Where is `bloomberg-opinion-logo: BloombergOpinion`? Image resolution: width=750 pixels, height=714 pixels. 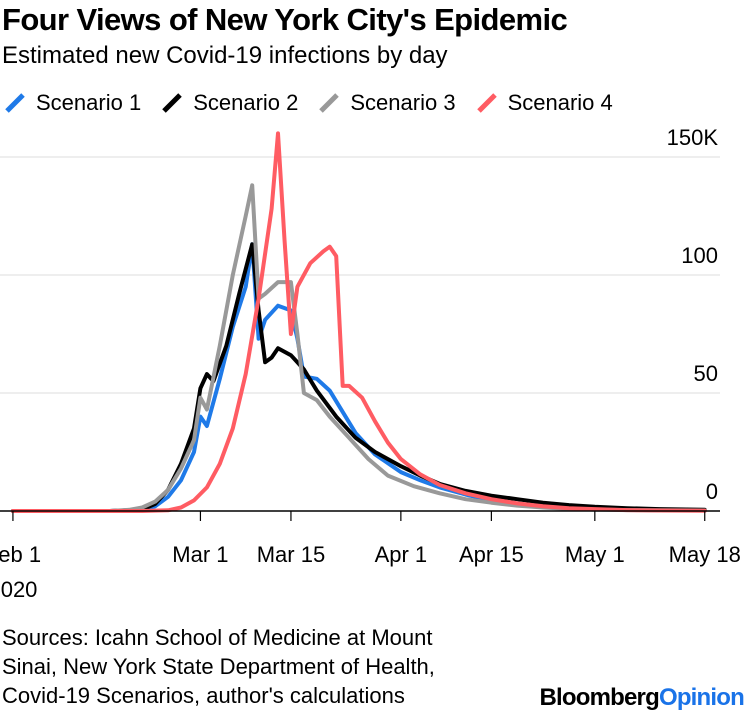 bloomberg-opinion-logo: BloombergOpinion is located at coordinates (641, 698).